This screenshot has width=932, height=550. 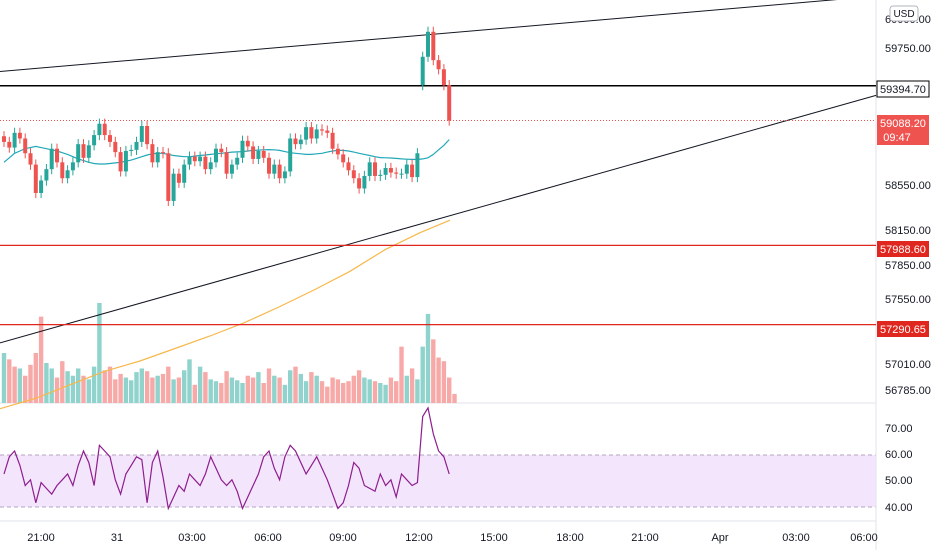 What do you see at coordinates (899, 508) in the screenshot?
I see `rsi-tick-label: 40.00` at bounding box center [899, 508].